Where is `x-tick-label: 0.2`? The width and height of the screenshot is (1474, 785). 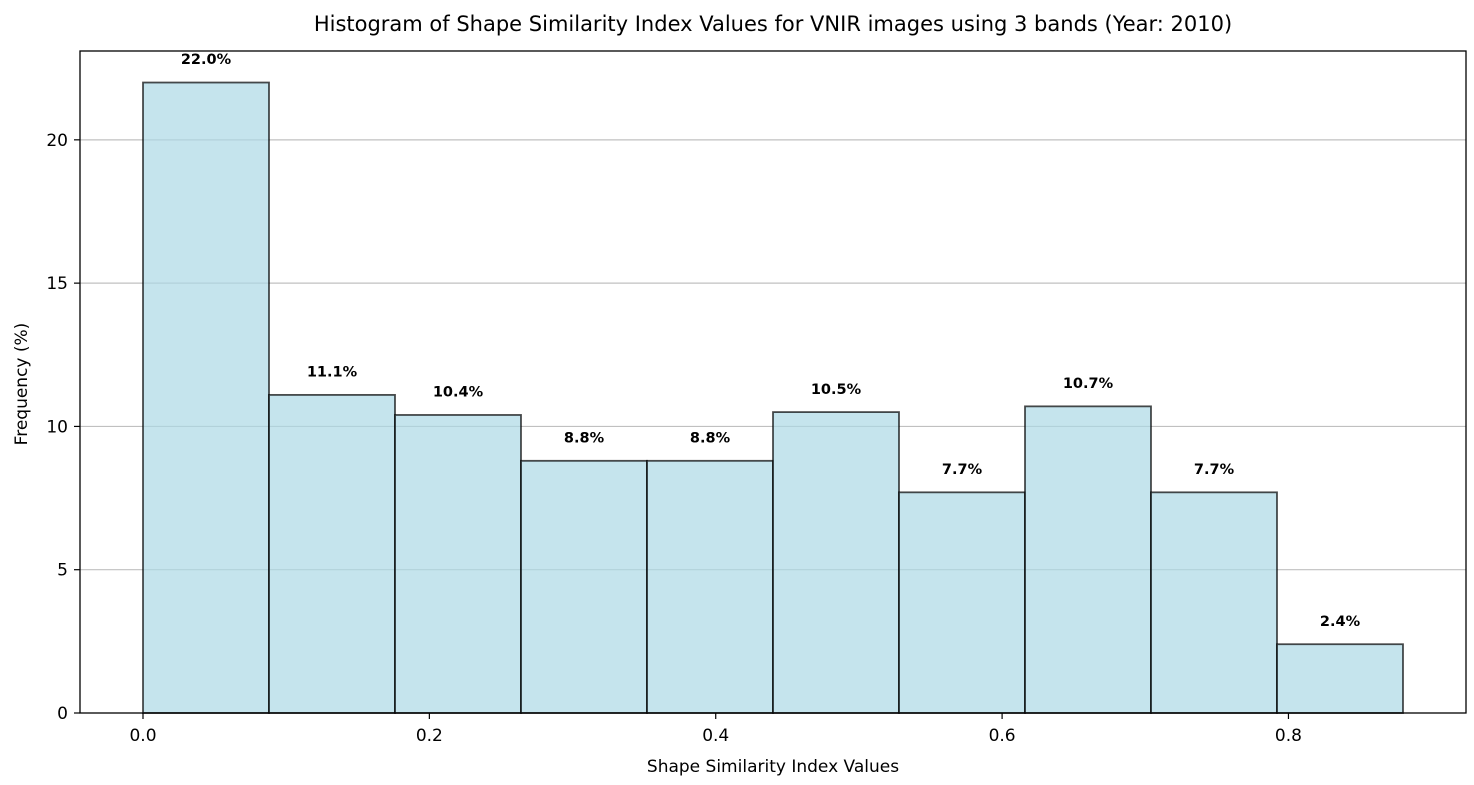 x-tick-label: 0.2 is located at coordinates (429, 736).